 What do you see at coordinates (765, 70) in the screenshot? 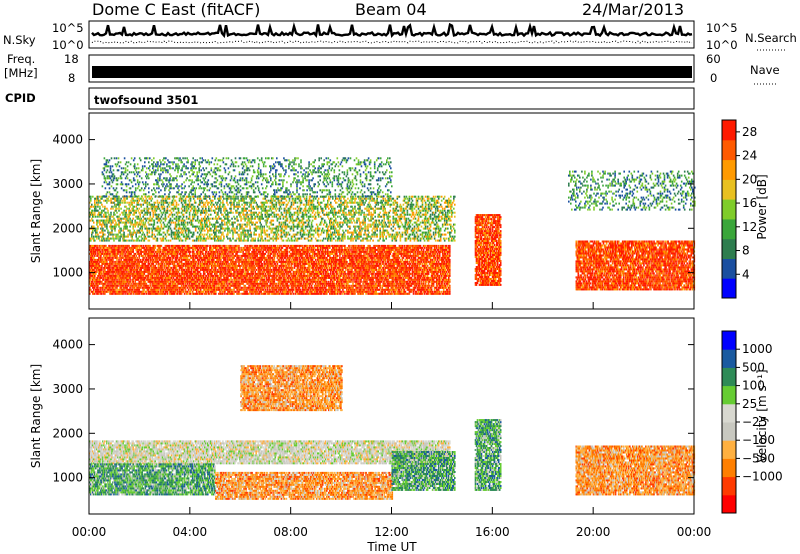
I see `nave-label: Nave` at bounding box center [765, 70].